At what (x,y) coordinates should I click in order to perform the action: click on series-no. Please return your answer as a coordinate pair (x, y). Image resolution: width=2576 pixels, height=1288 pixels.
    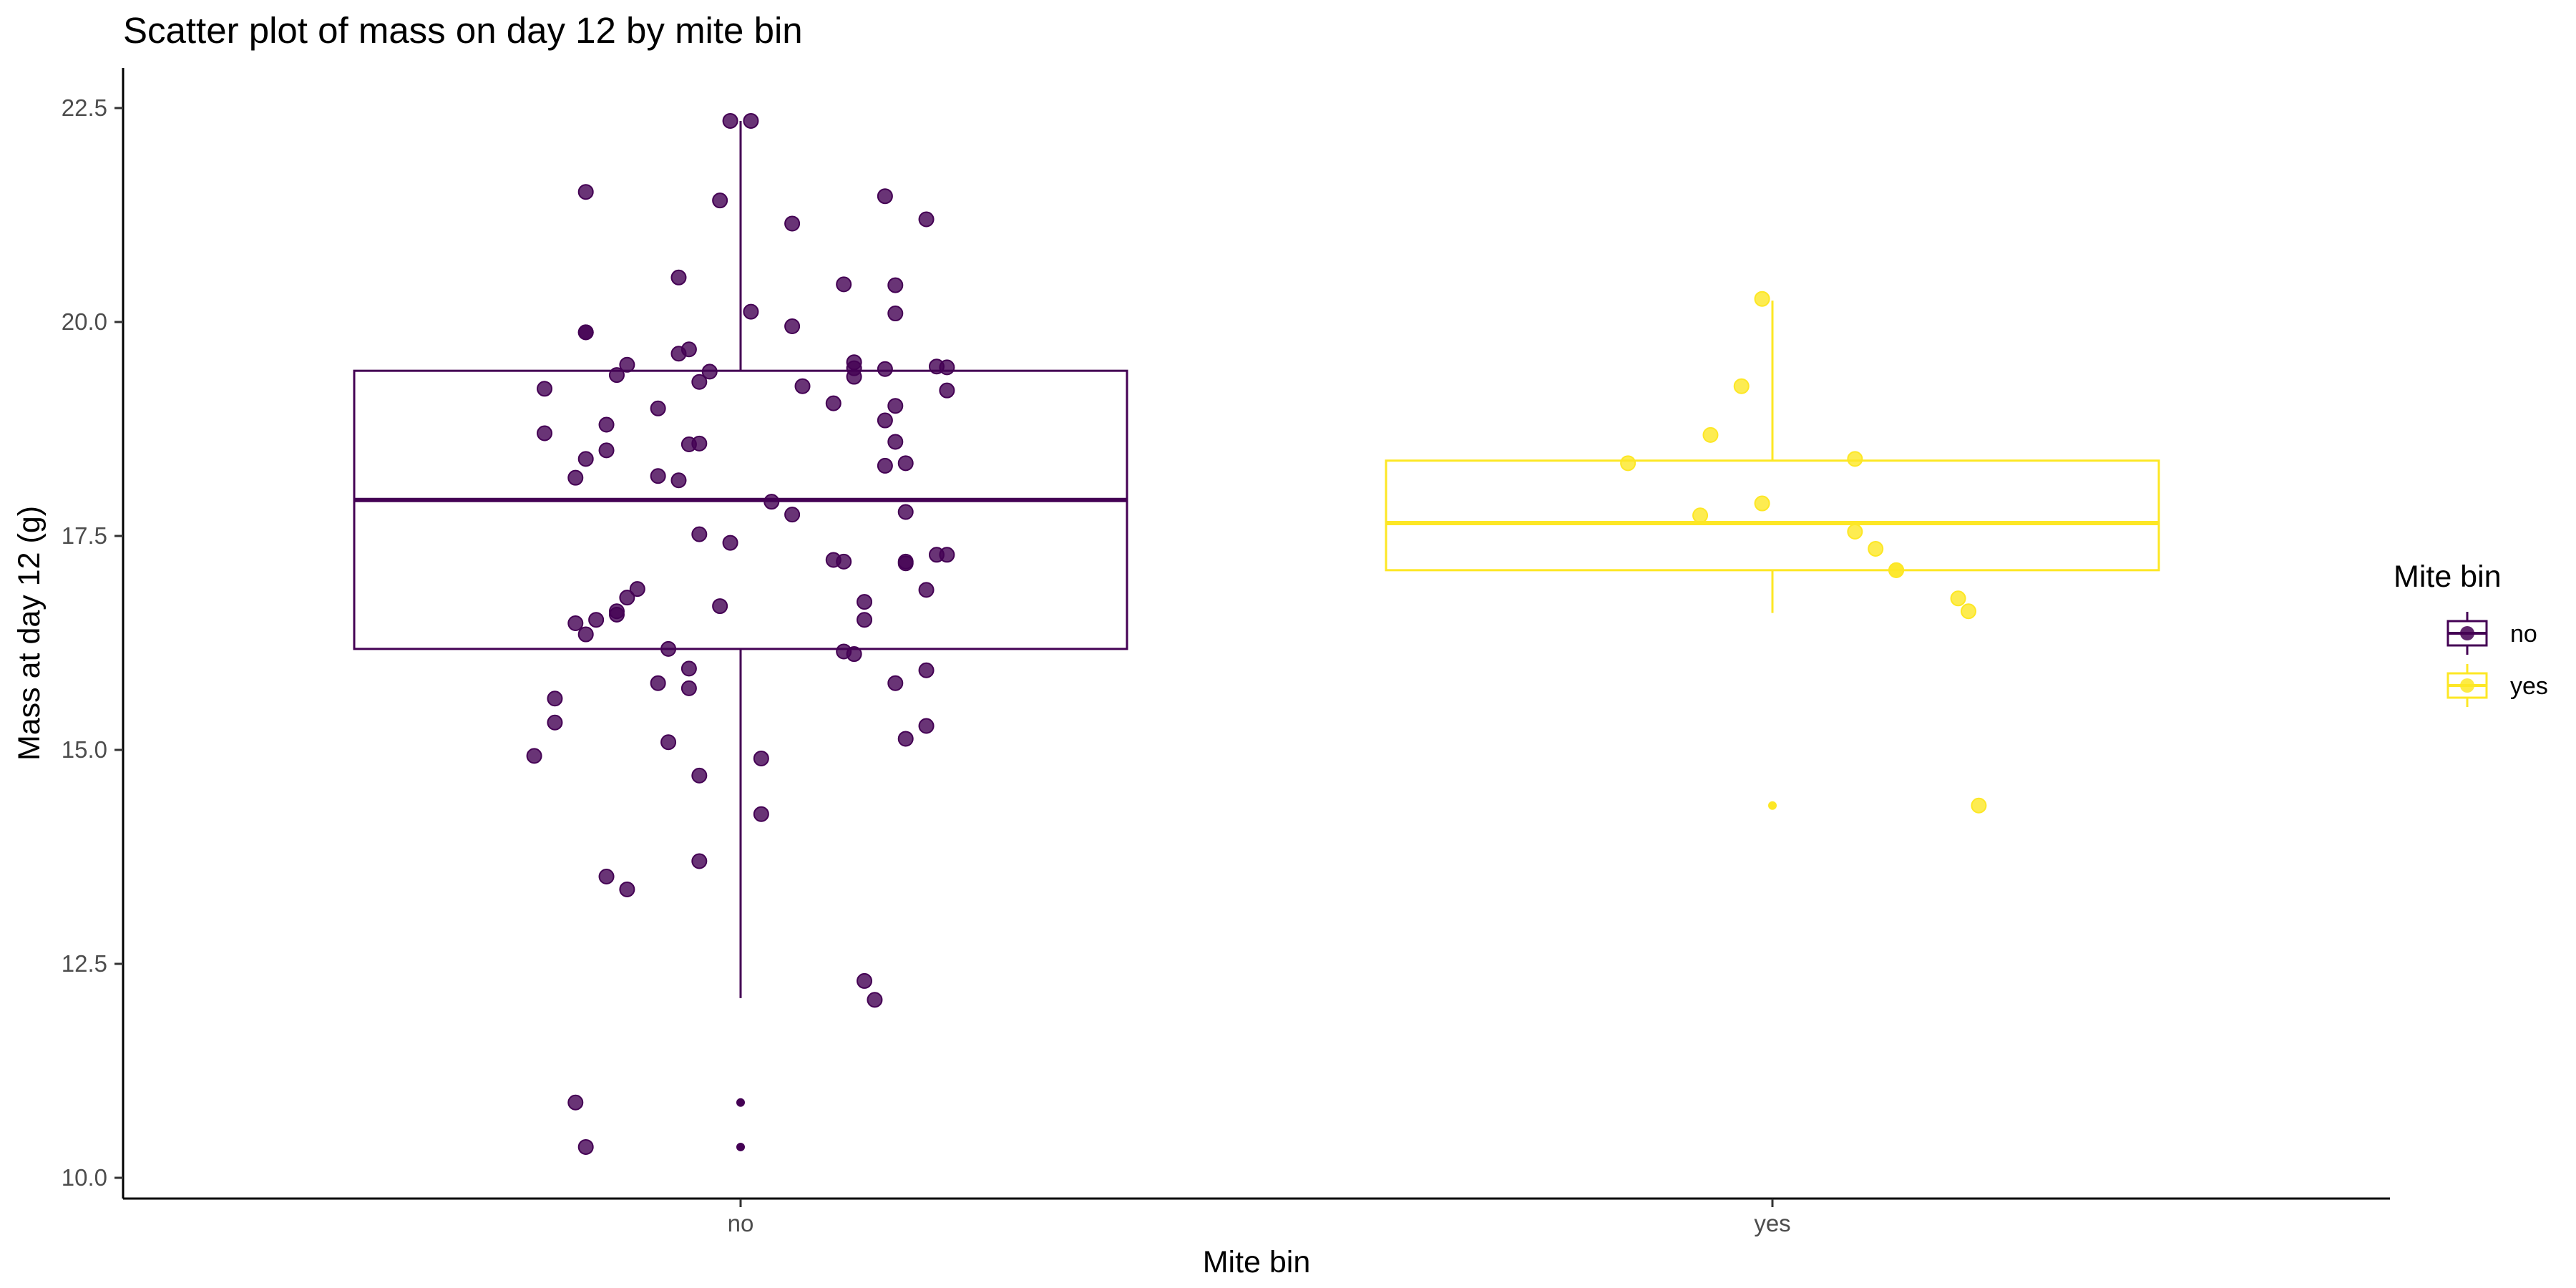
    Looking at the image, I should click on (740, 633).